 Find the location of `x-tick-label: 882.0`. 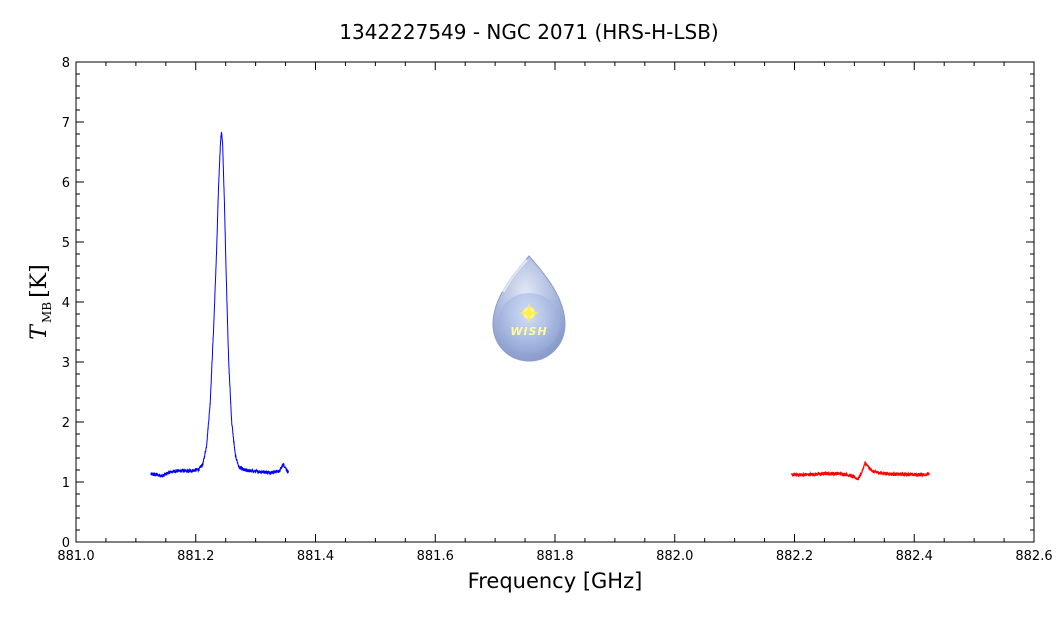

x-tick-label: 882.0 is located at coordinates (674, 556).